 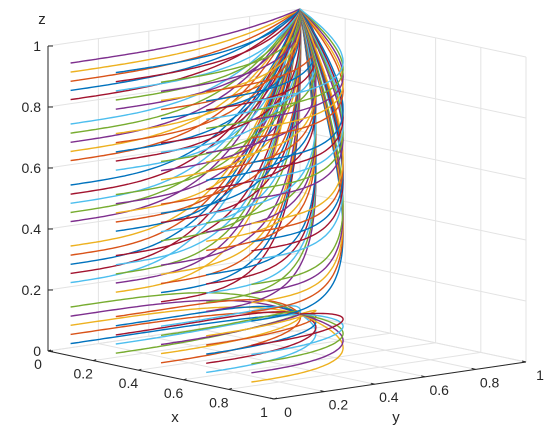 What do you see at coordinates (175, 417) in the screenshot?
I see `x-axis-label: x` at bounding box center [175, 417].